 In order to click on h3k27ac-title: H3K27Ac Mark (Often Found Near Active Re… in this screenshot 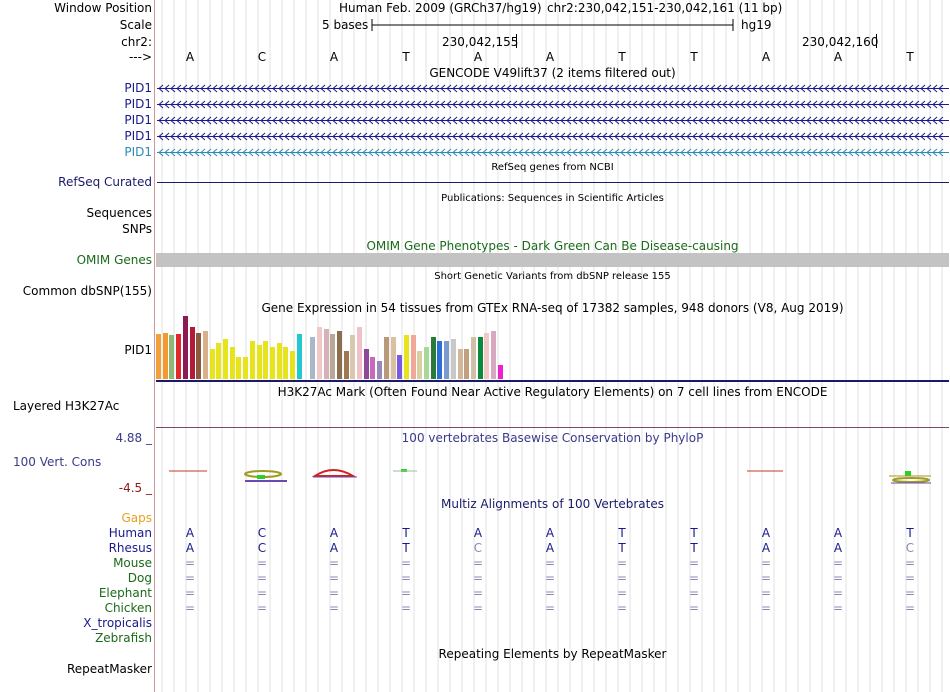, I will do `click(552, 392)`.